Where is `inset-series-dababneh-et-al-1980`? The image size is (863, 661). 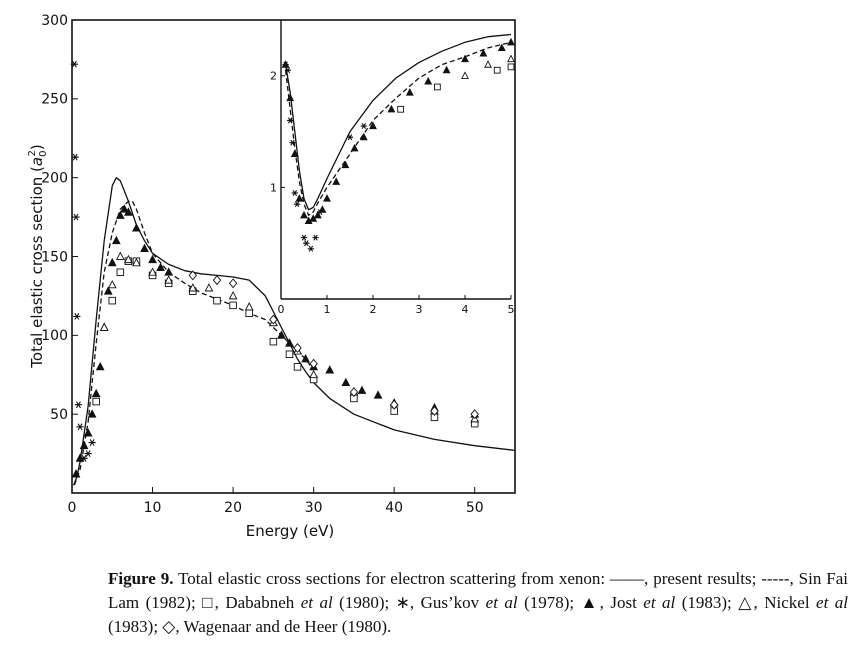
inset-series-dababneh-et-al-1980 is located at coordinates (456, 88).